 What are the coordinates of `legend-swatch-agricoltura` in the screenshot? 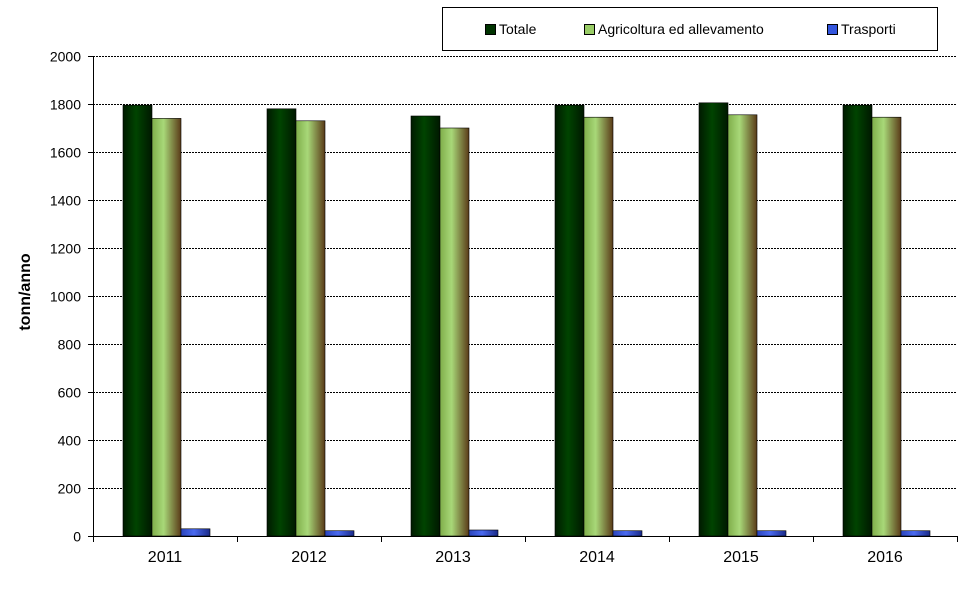 It's located at (589, 29).